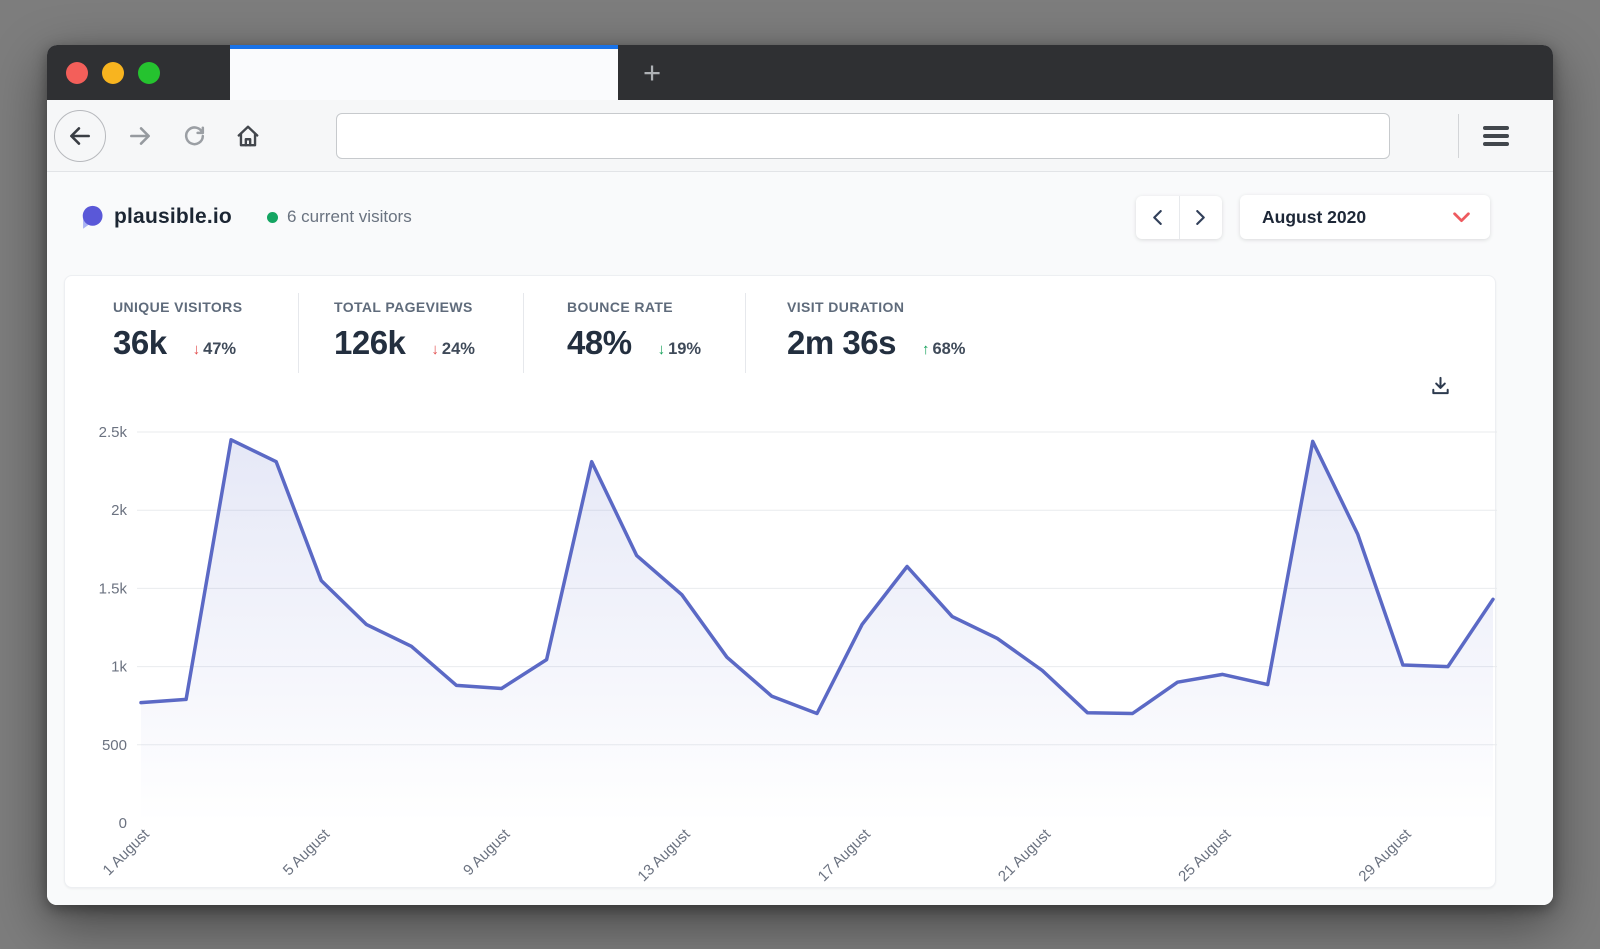  What do you see at coordinates (119, 510) in the screenshot?
I see `svg-text: 2k` at bounding box center [119, 510].